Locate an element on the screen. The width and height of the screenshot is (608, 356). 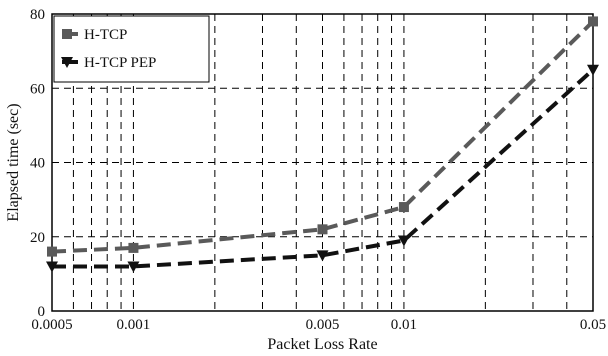
y-tick-label: 20 is located at coordinates (37, 238).